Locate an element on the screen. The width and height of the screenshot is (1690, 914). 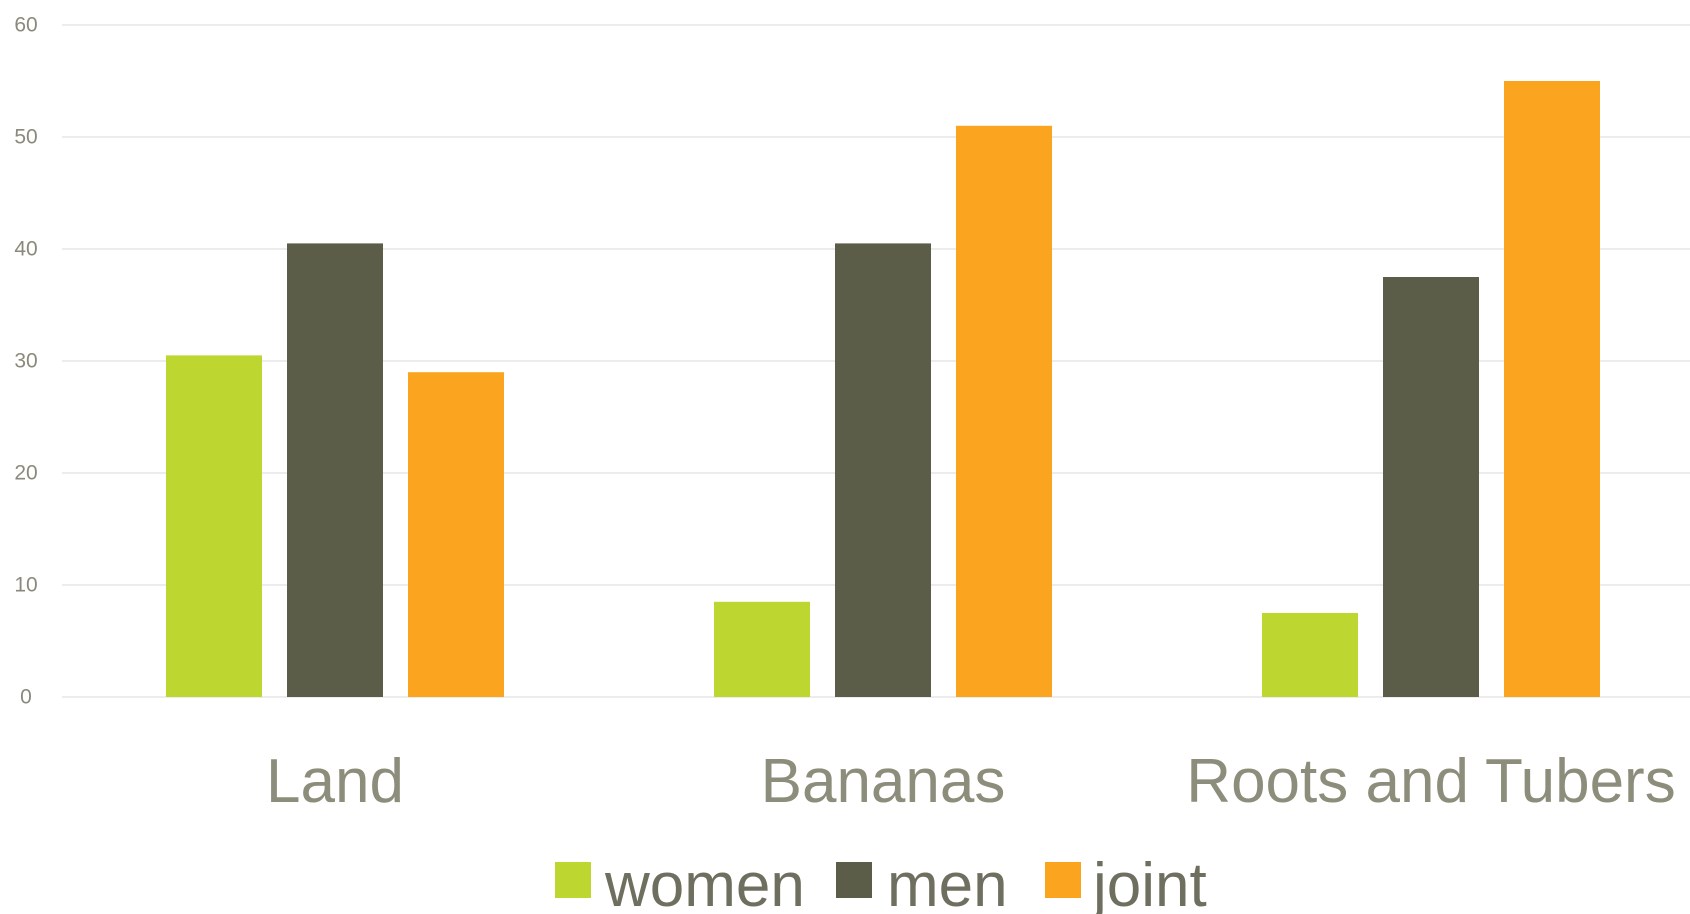
legend-label-men: men is located at coordinates (947, 882).